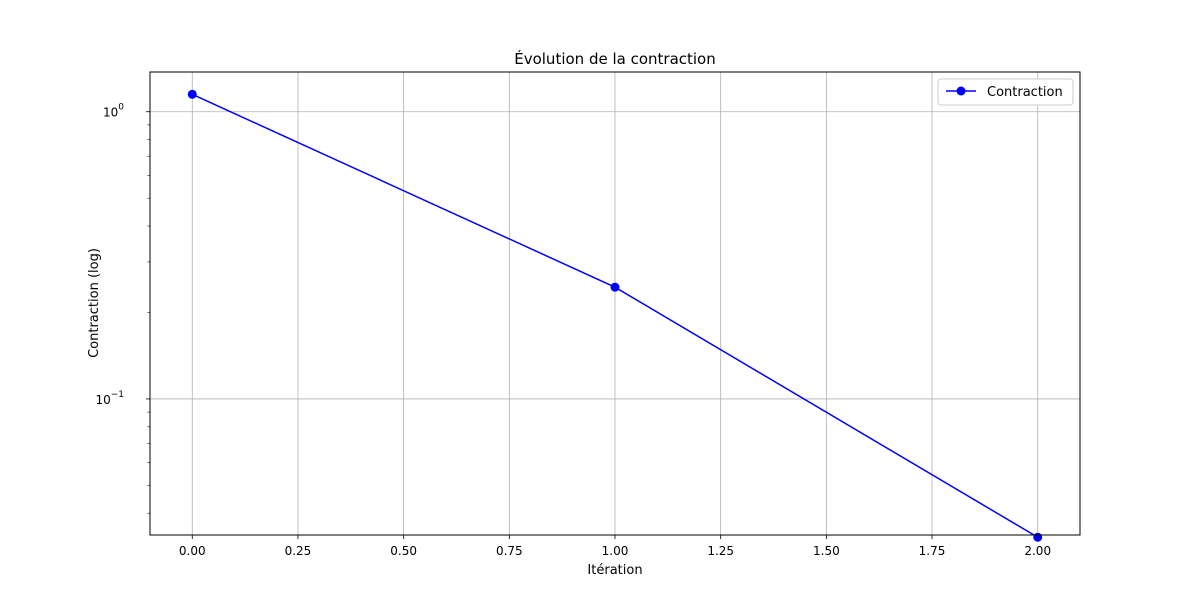 This screenshot has height=600, width=1200. Describe the element at coordinates (826, 551) in the screenshot. I see `x-tick-label: 1.50` at that location.